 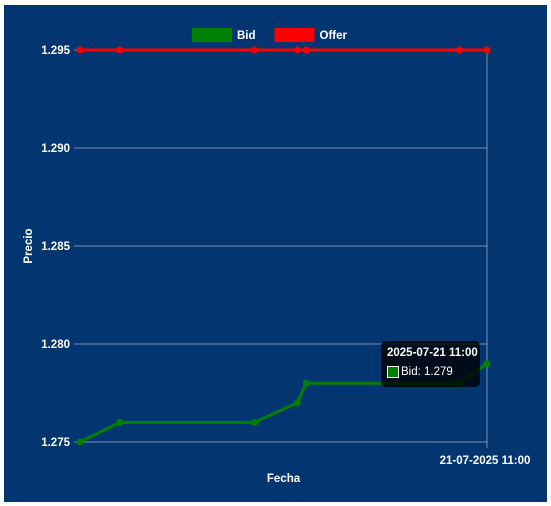 What do you see at coordinates (284, 479) in the screenshot?
I see `x-axis-title: Fecha` at bounding box center [284, 479].